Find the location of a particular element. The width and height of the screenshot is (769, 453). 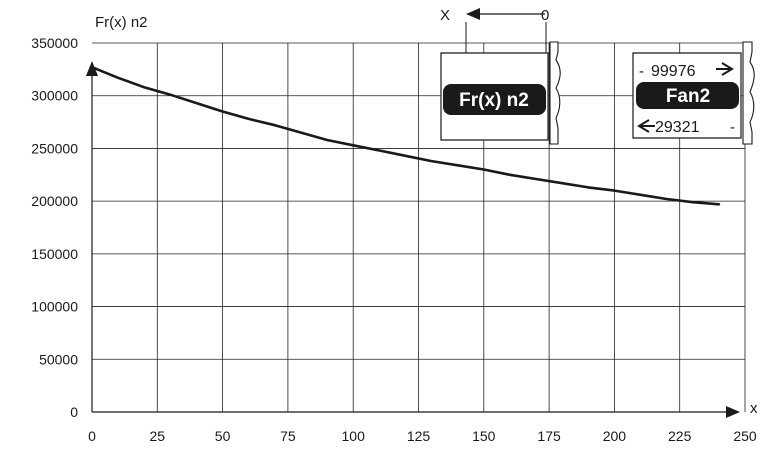

fan-box-left-arrow-icon is located at coordinates (643, 126).